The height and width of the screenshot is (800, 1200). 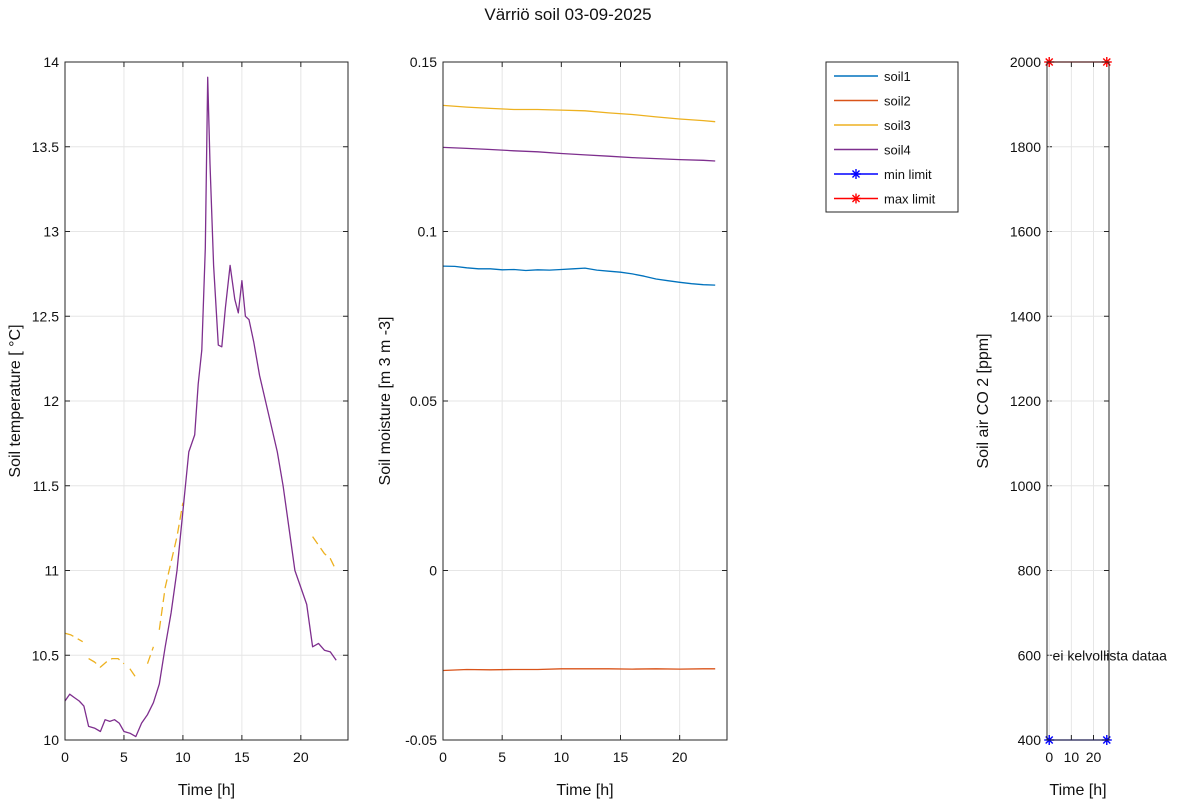 What do you see at coordinates (51, 232) in the screenshot?
I see `y-tick-label: 13` at bounding box center [51, 232].